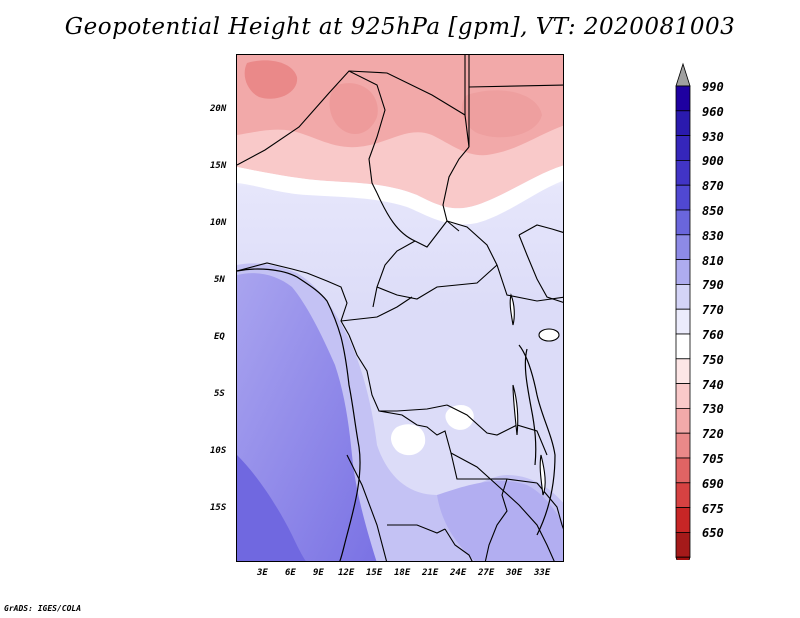  Describe the element at coordinates (713, 211) in the screenshot. I see `colorbar-label: 850` at that location.